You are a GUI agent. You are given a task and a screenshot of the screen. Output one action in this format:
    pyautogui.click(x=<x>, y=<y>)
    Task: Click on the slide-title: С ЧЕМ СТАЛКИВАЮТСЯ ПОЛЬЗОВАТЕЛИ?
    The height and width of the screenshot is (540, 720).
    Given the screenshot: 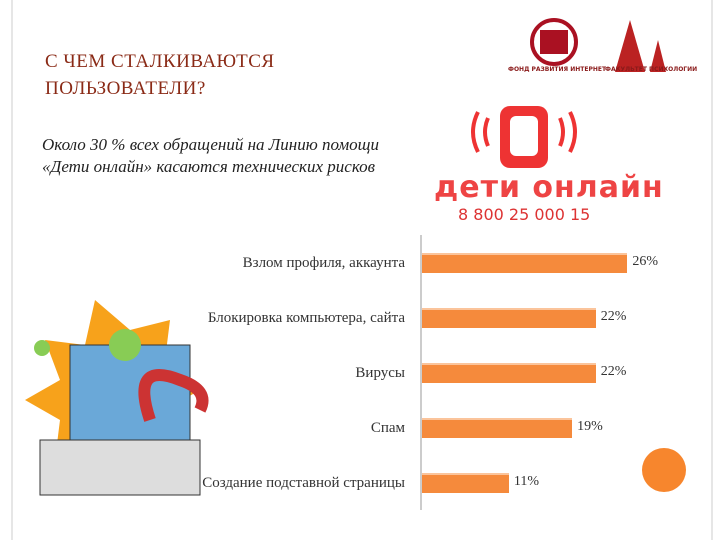 What is the action you would take?
    pyautogui.click(x=160, y=75)
    